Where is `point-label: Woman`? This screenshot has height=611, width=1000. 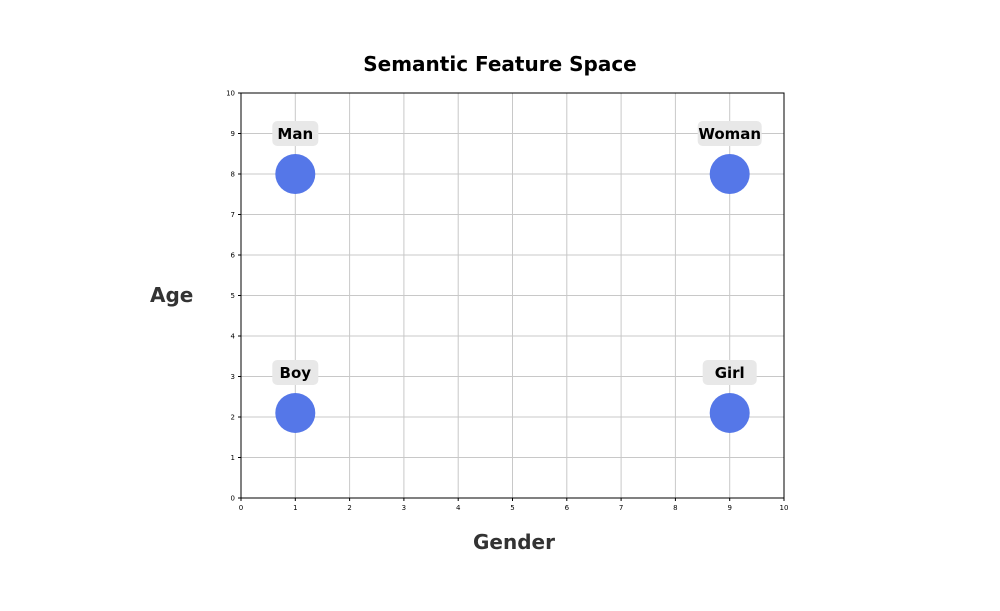
point-label: Woman is located at coordinates (729, 134).